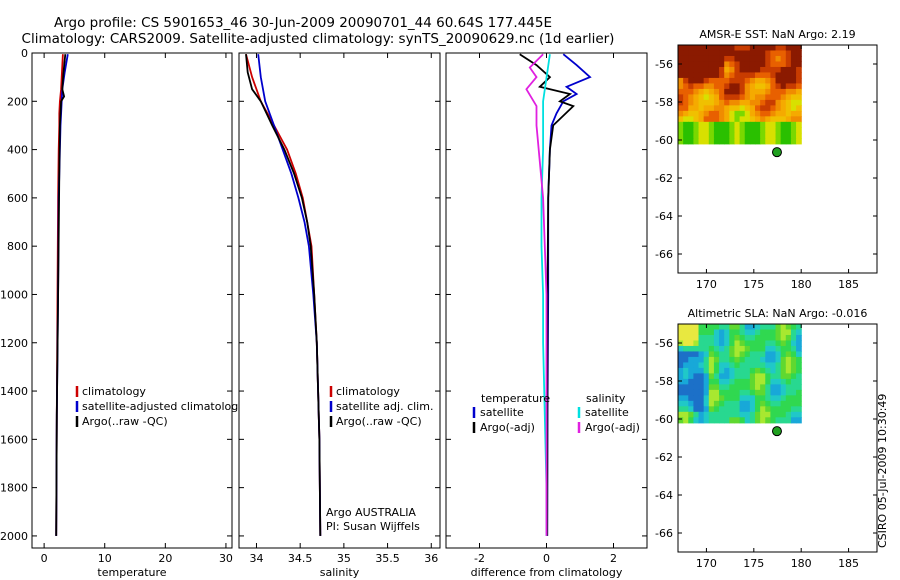 The width and height of the screenshot is (900, 580). I want to click on sla_map-ytick-label: -66, so click(664, 533).